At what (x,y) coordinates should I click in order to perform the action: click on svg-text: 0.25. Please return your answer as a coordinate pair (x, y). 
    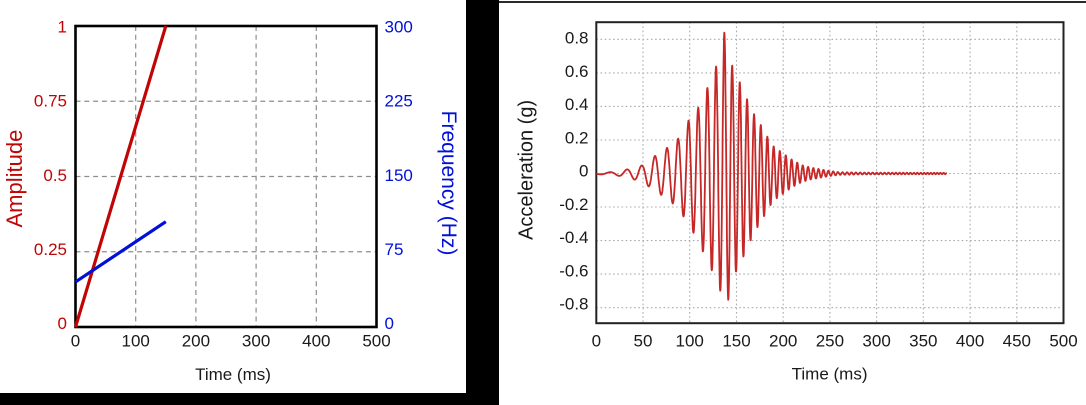
    Looking at the image, I should click on (50, 249).